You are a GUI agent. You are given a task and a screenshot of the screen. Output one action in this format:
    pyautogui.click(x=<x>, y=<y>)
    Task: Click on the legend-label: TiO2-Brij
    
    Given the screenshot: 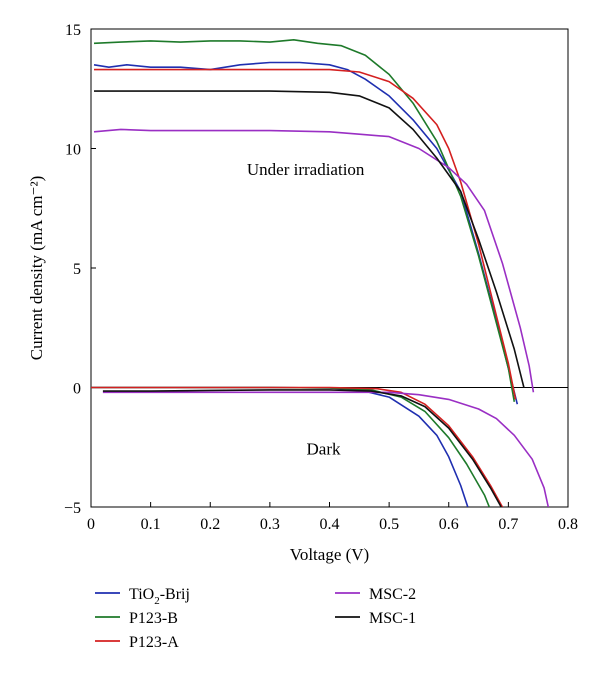 What is the action you would take?
    pyautogui.click(x=159, y=596)
    